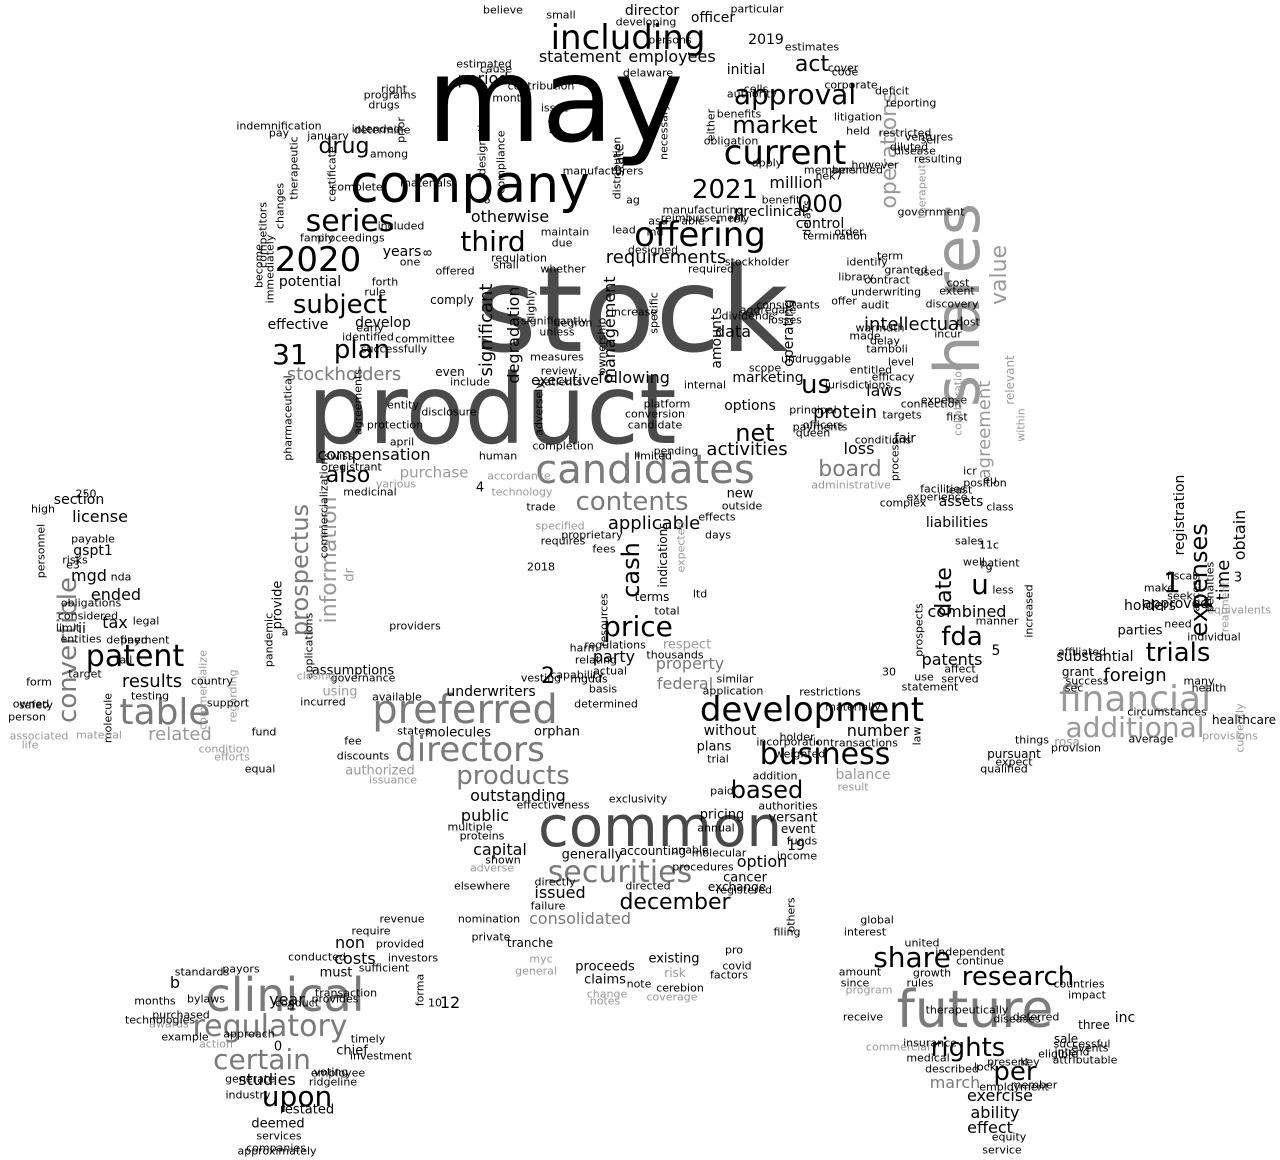  I want to click on cloud-word: manufacturers, so click(603, 171).